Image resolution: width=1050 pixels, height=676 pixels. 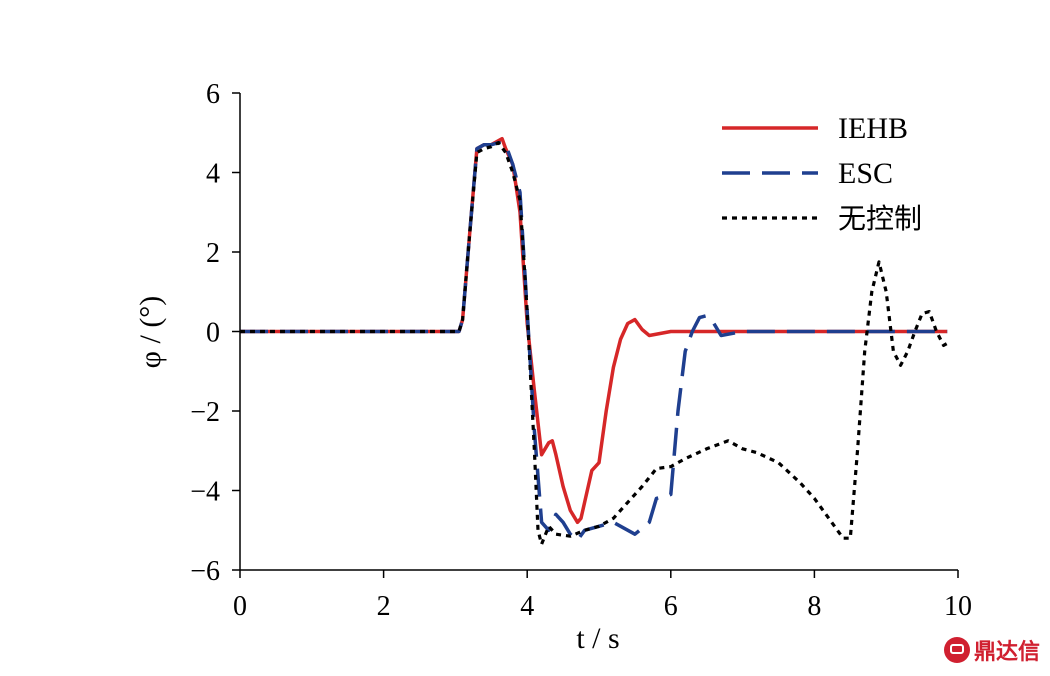 What do you see at coordinates (205, 412) in the screenshot?
I see `y-tick-label: −2` at bounding box center [205, 412].